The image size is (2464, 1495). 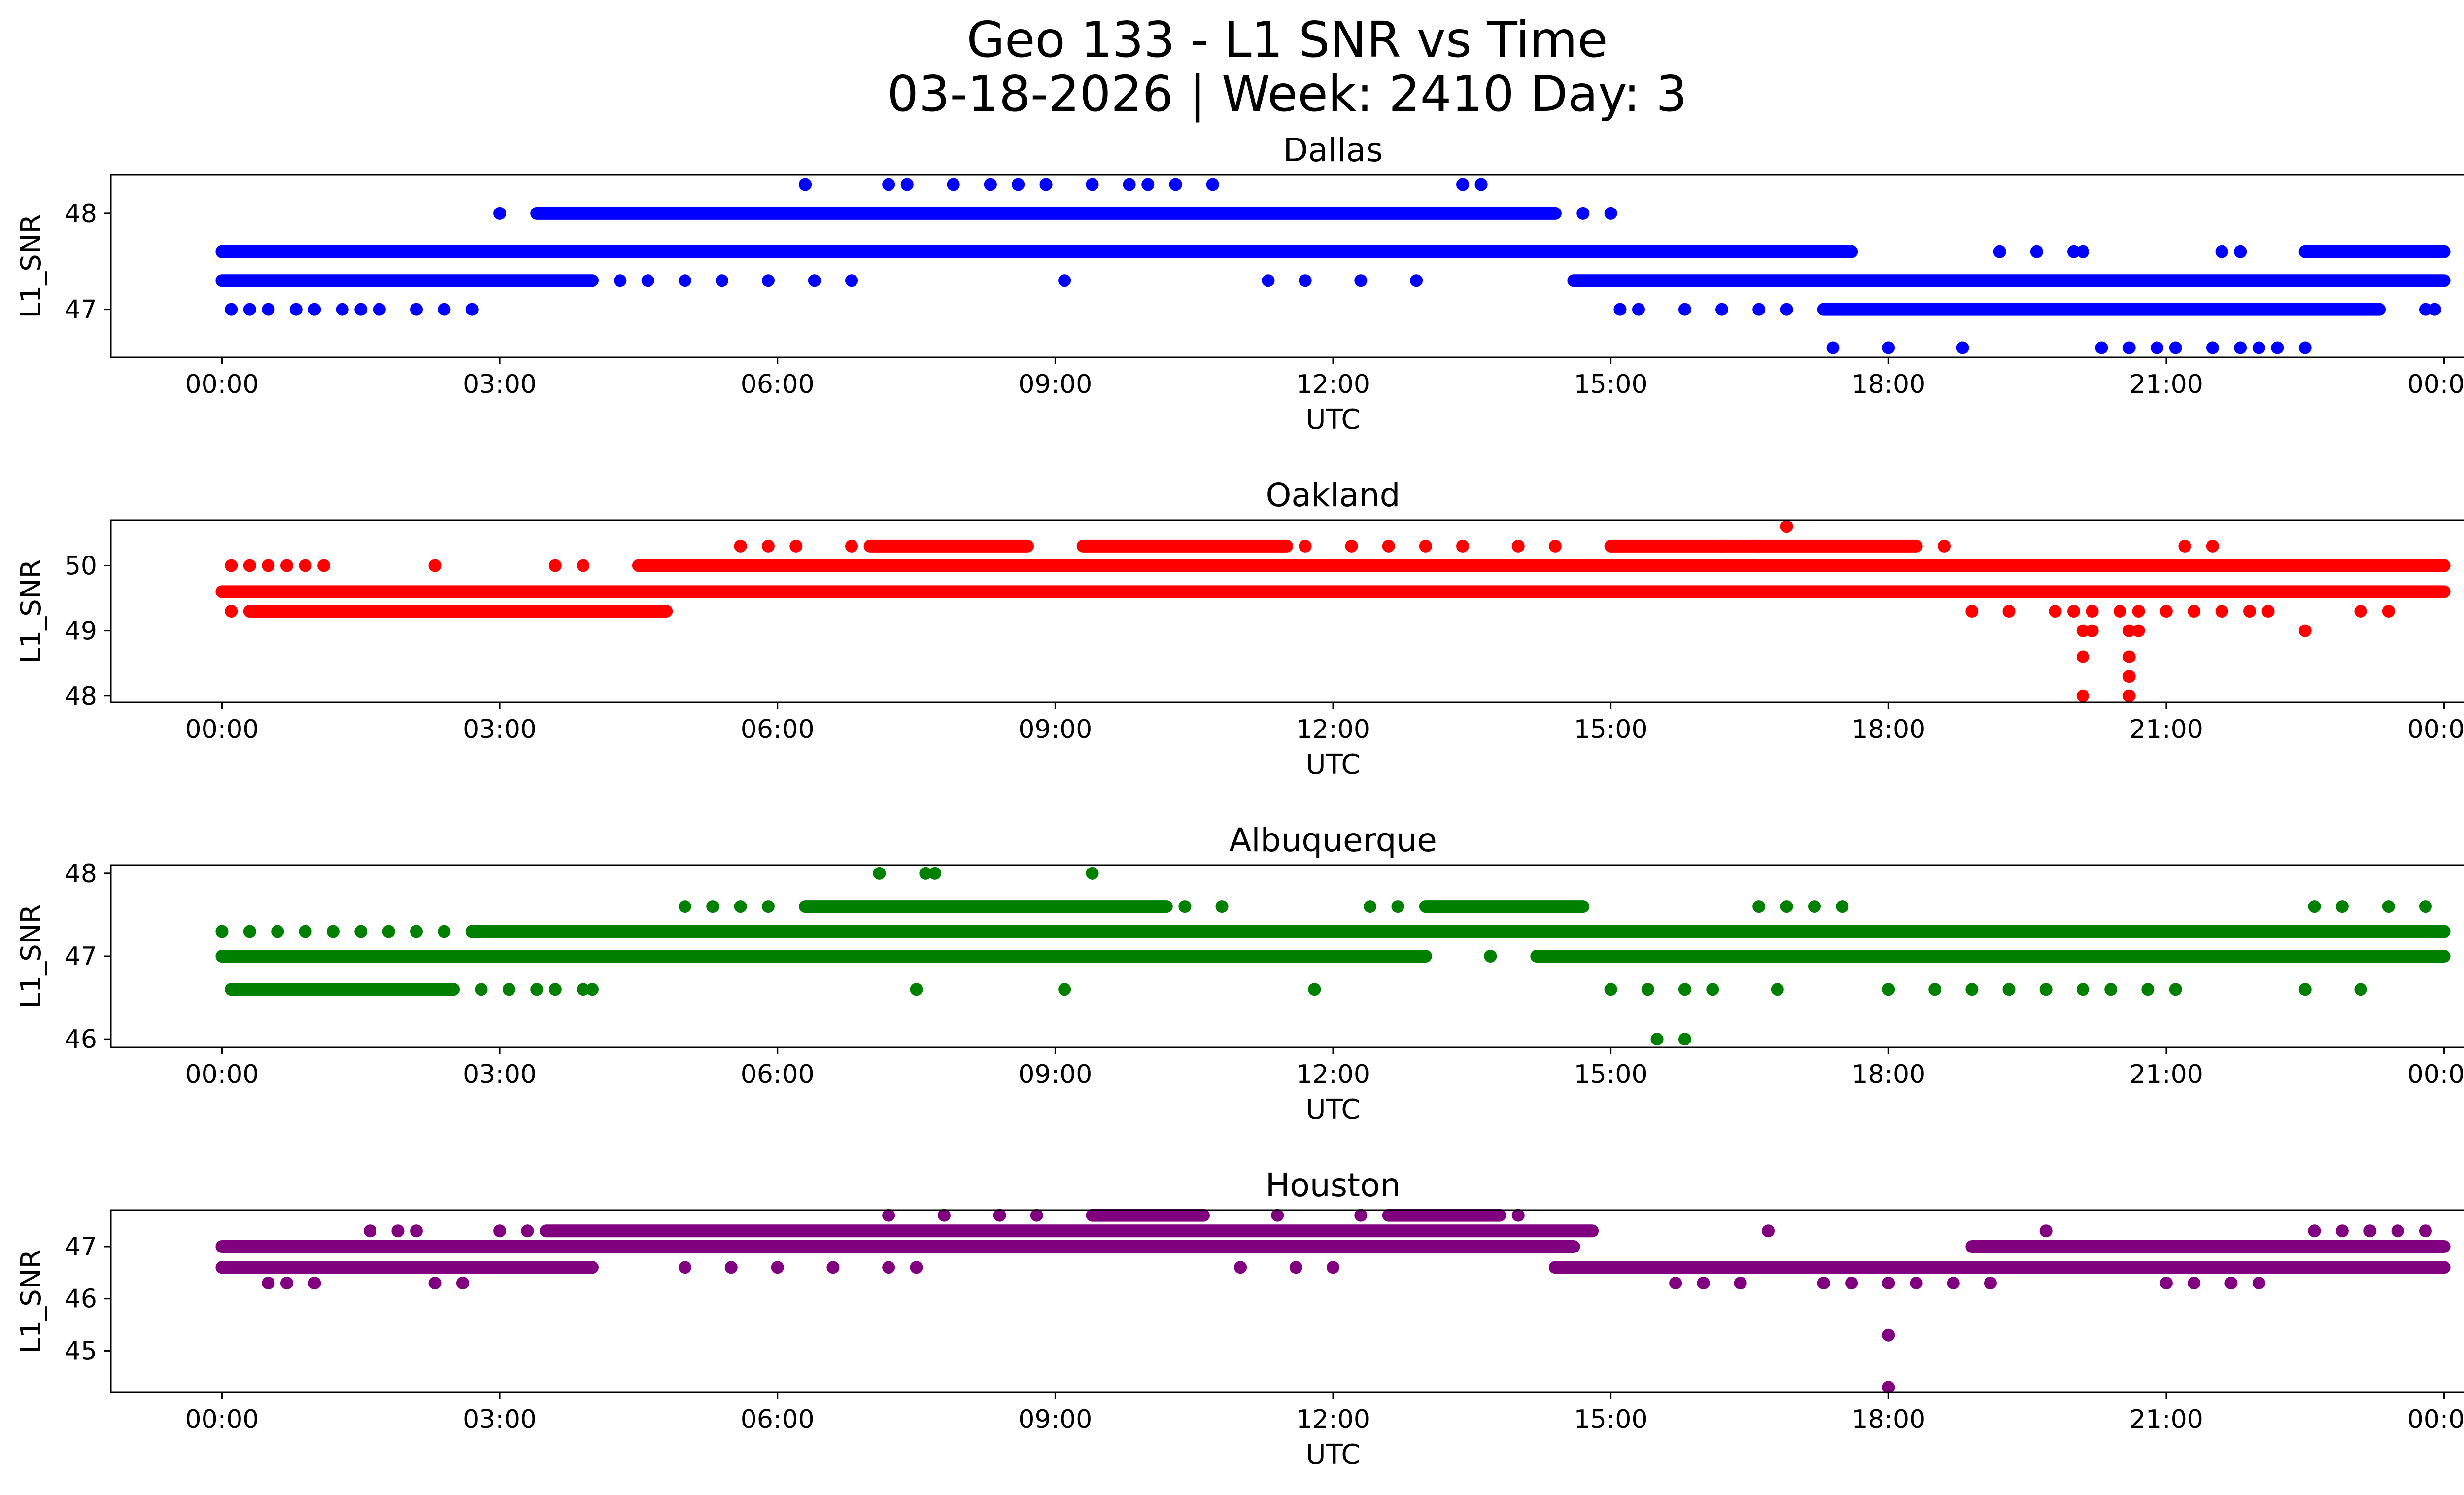 What do you see at coordinates (81, 566) in the screenshot?
I see `y-tick-label: 50` at bounding box center [81, 566].